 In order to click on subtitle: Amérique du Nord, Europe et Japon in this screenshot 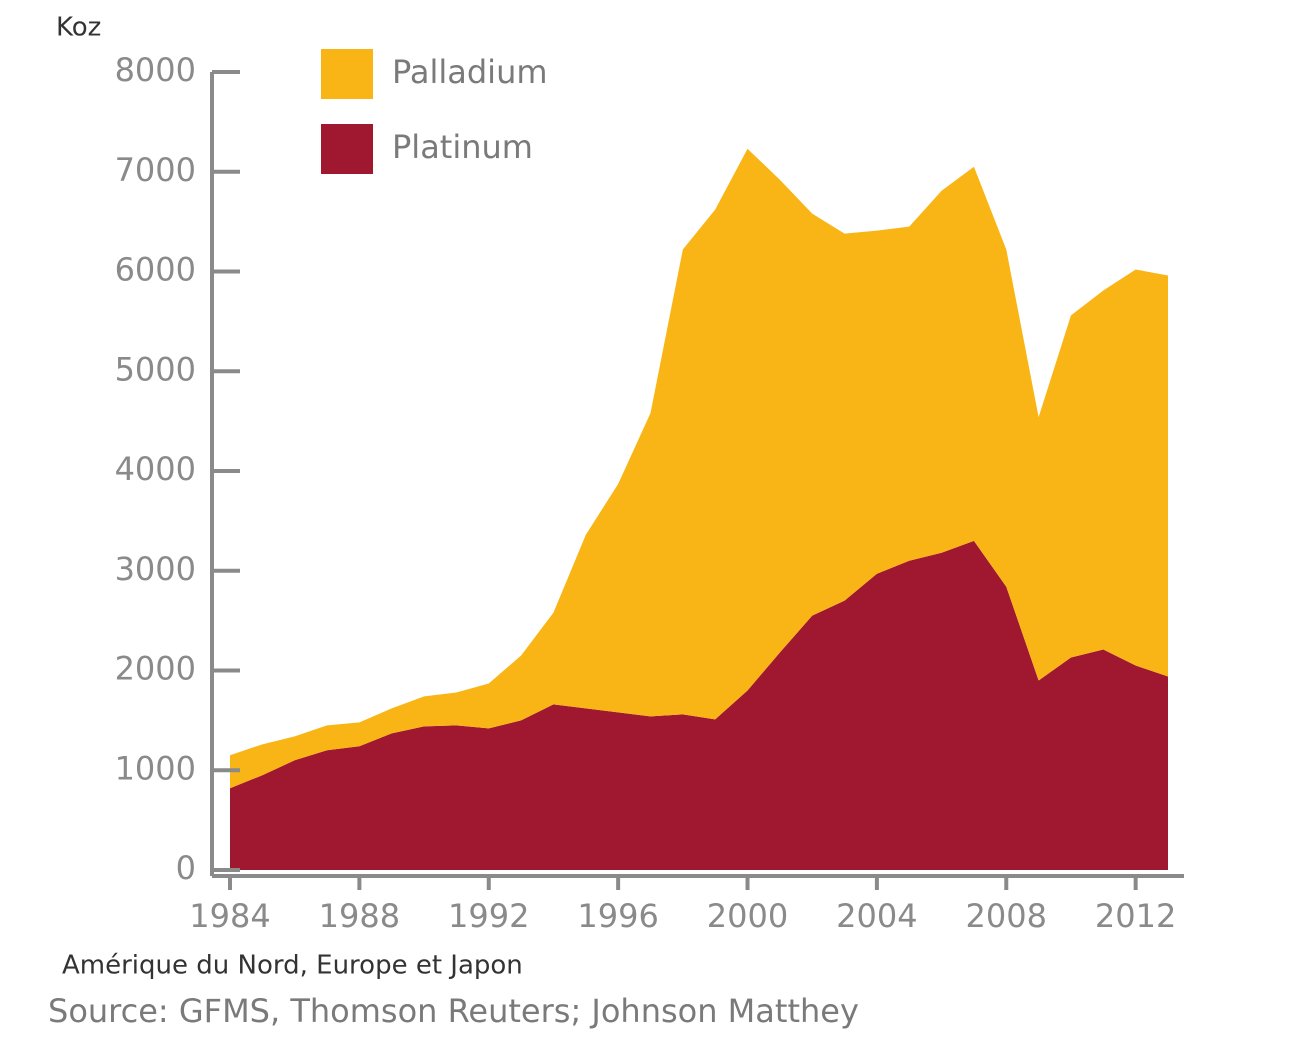, I will do `click(292, 966)`.